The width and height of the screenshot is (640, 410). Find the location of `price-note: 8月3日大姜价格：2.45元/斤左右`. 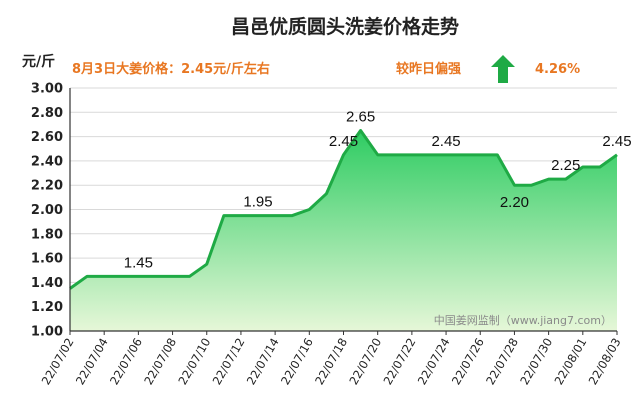

price-note: 8月3日大姜价格：2.45元/斤左右 is located at coordinates (171, 69).